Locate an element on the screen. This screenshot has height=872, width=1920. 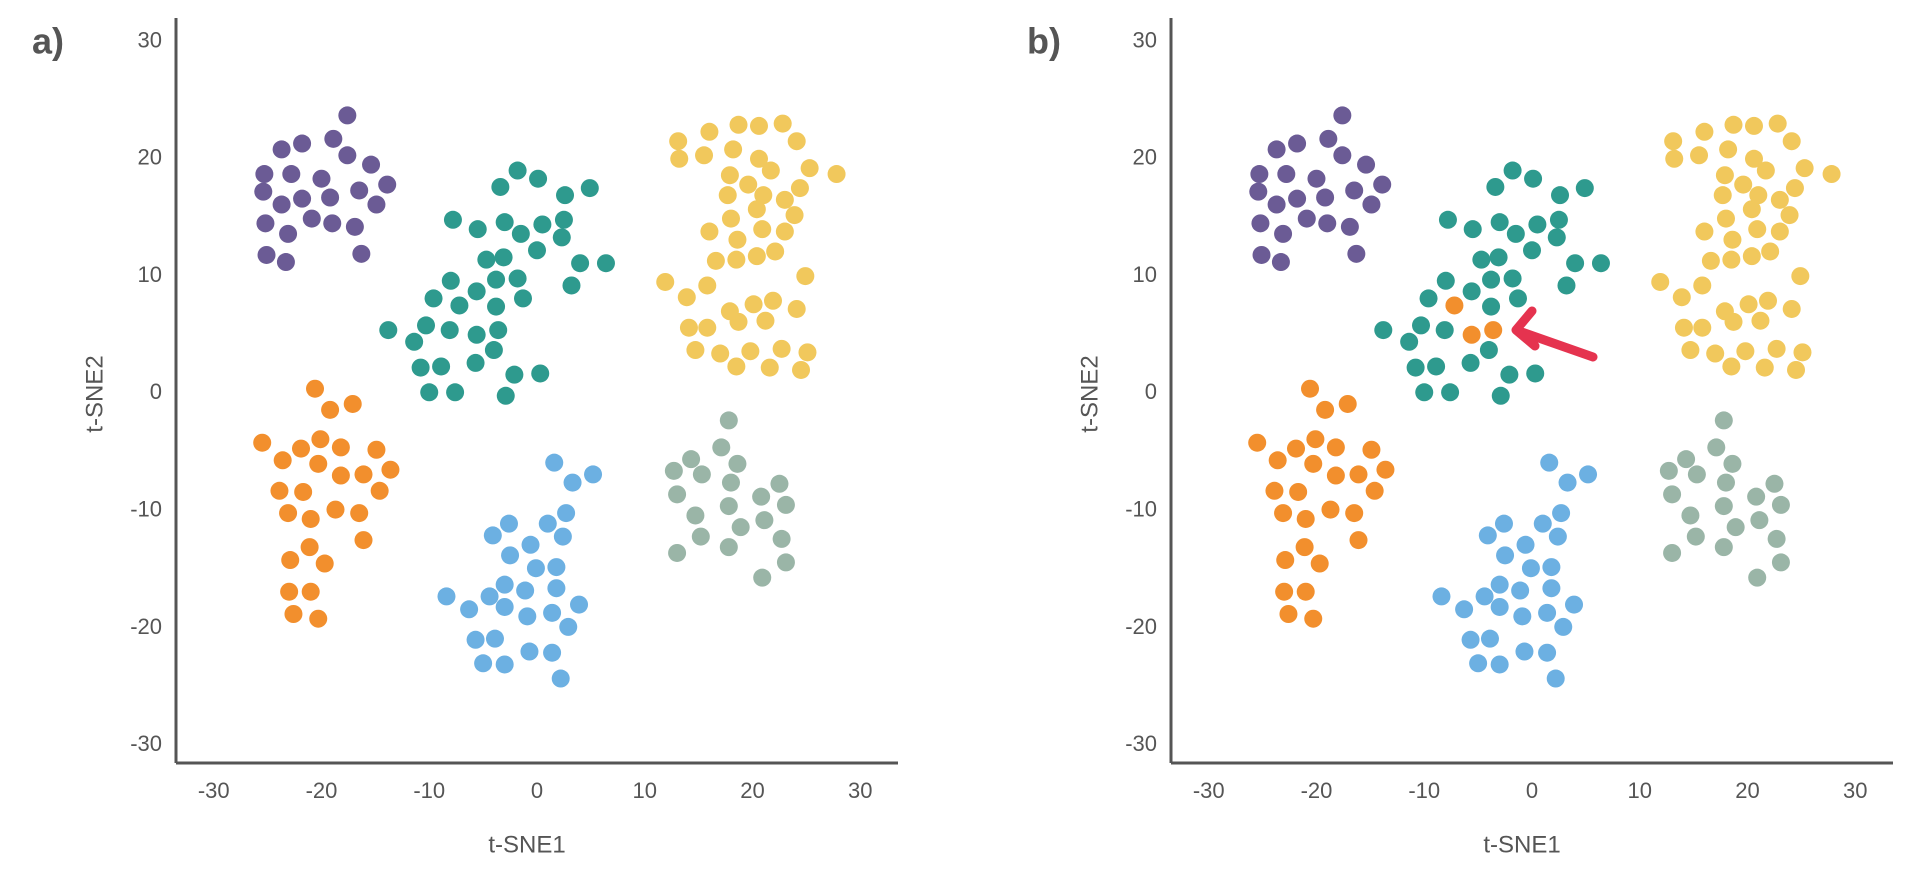
y-axis-title: t-SNE2 is located at coordinates (1089, 393).